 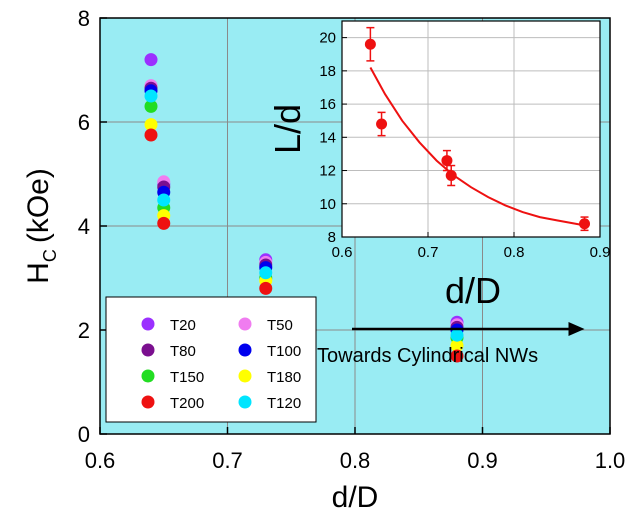 What do you see at coordinates (610, 460) in the screenshot?
I see `x-tick-label: 1.0` at bounding box center [610, 460].